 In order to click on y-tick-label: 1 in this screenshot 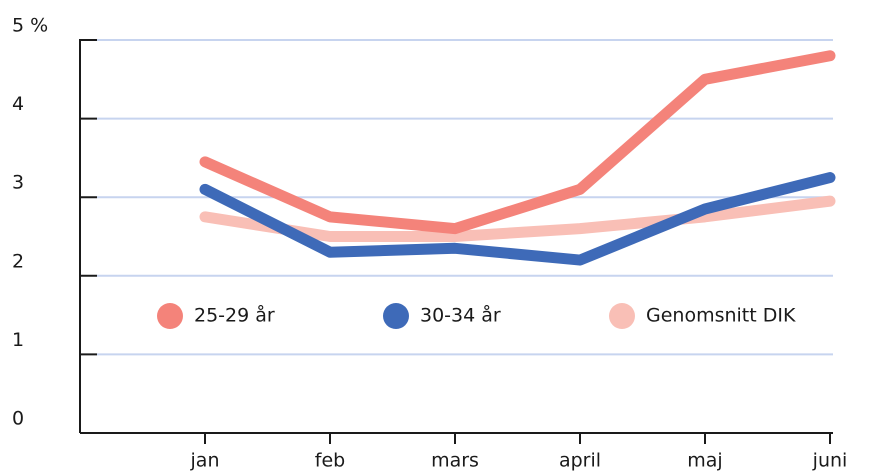, I will do `click(18, 340)`.